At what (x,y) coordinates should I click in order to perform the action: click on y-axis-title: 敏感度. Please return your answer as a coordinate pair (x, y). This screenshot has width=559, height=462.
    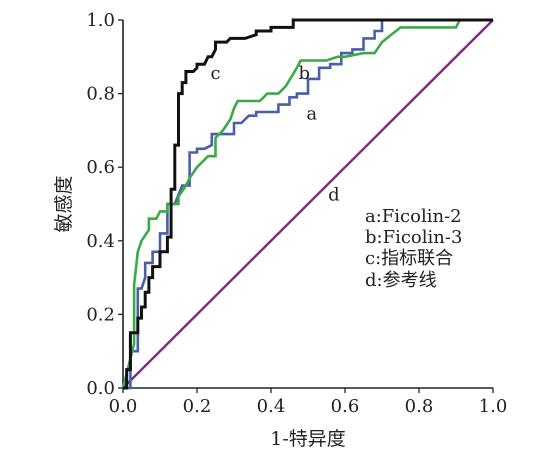
    Looking at the image, I should click on (64, 203).